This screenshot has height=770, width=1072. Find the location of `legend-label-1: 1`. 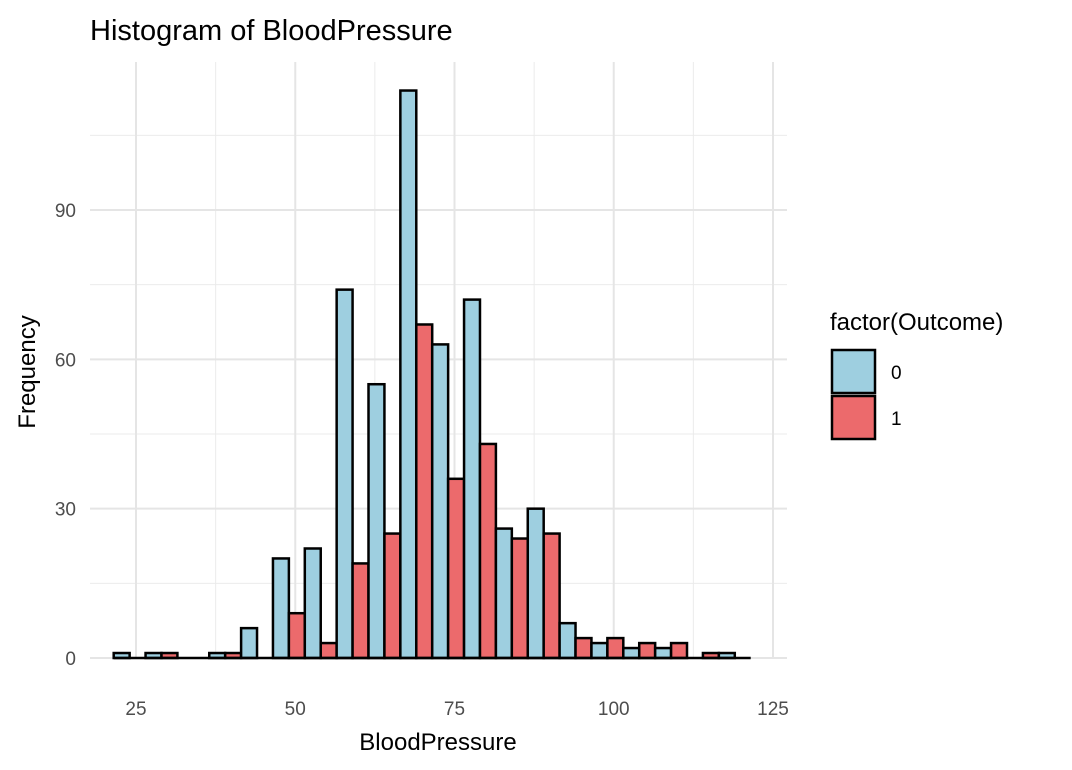

legend-label-1: 1 is located at coordinates (896, 419).